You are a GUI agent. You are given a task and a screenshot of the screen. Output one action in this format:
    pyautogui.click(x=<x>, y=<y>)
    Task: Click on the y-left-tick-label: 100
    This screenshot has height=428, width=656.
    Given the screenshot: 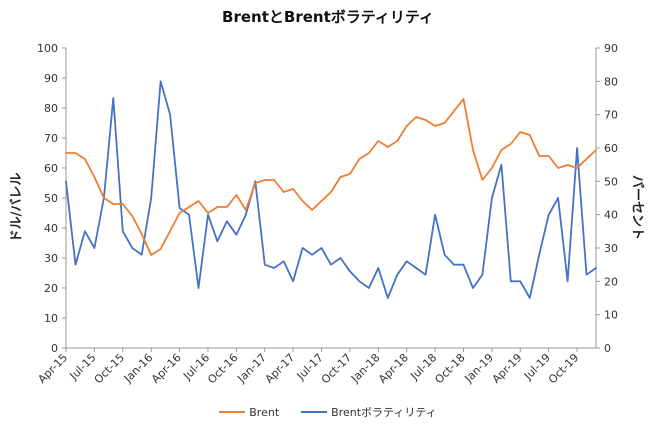 What is the action you would take?
    pyautogui.click(x=47, y=48)
    